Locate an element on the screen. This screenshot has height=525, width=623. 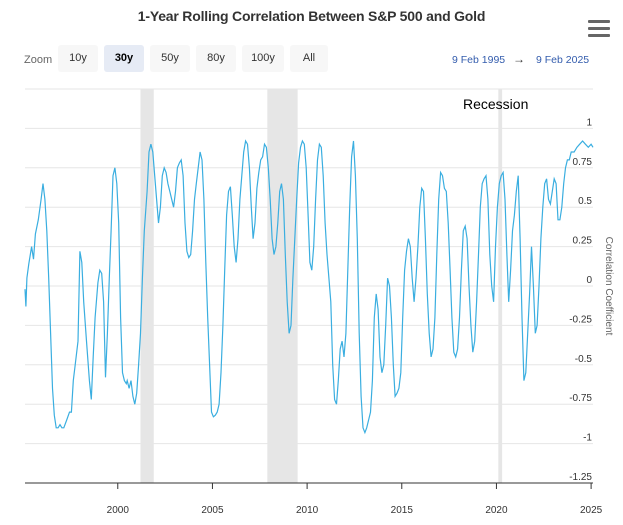
x-axis-ticks: 2000 2005 2010 2015 2020 2025 is located at coordinates (355, 499).